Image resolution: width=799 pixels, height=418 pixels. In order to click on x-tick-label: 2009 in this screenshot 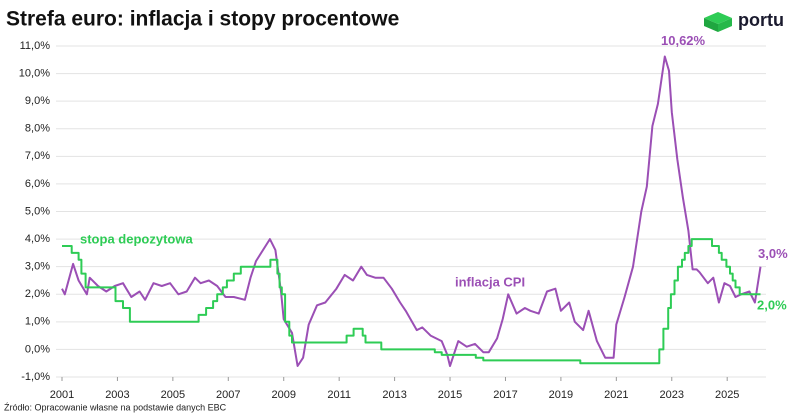, I will do `click(283, 395)`.